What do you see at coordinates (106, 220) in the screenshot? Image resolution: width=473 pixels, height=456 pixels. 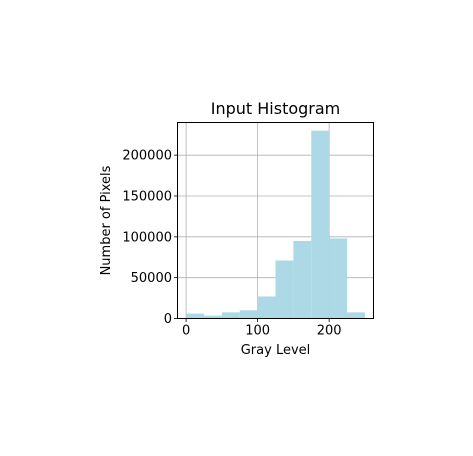 I see `y-axis-label: Number of Pixels` at bounding box center [106, 220].